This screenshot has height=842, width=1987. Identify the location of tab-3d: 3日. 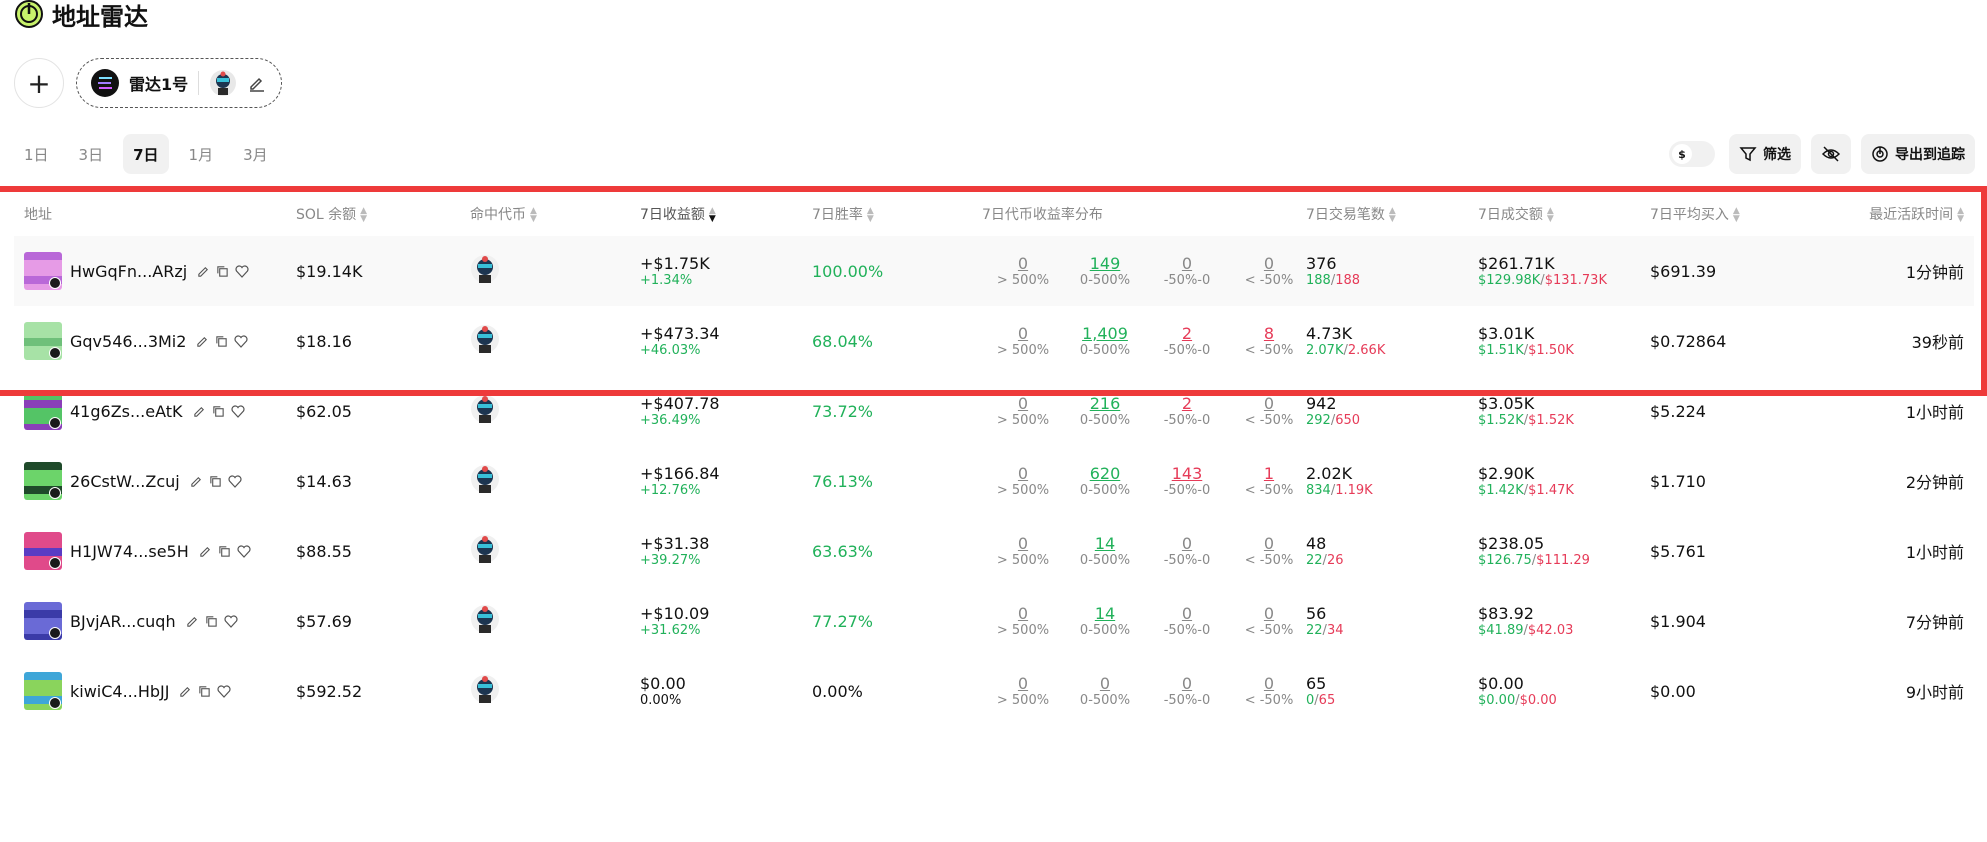
(91, 154).